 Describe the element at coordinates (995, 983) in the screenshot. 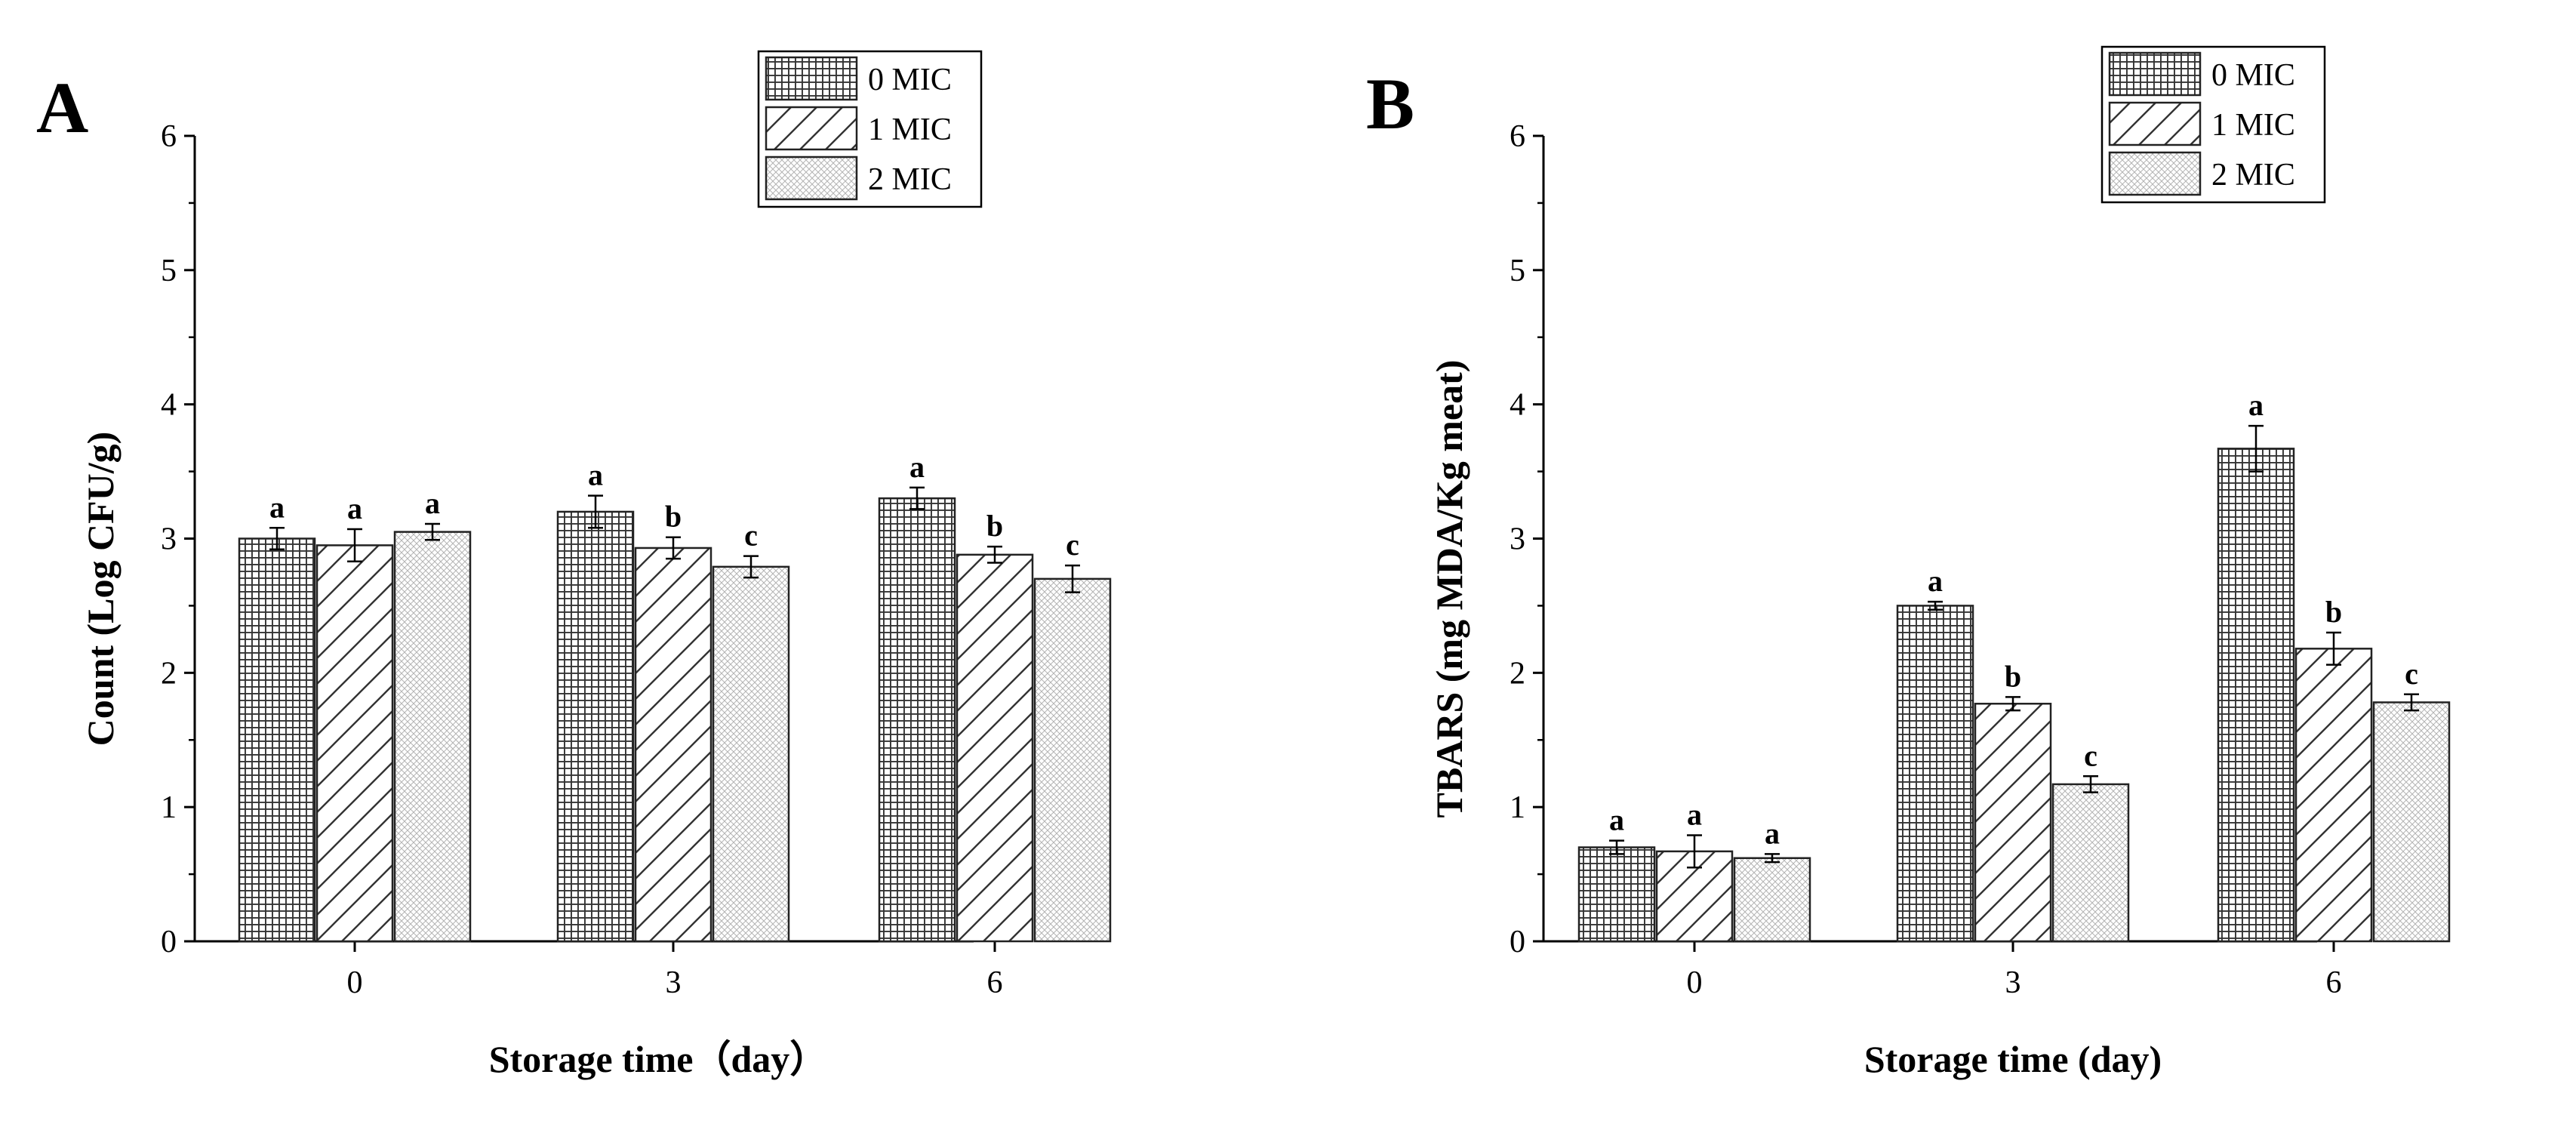

I see `panel-a-x-tick-label: 6` at that location.